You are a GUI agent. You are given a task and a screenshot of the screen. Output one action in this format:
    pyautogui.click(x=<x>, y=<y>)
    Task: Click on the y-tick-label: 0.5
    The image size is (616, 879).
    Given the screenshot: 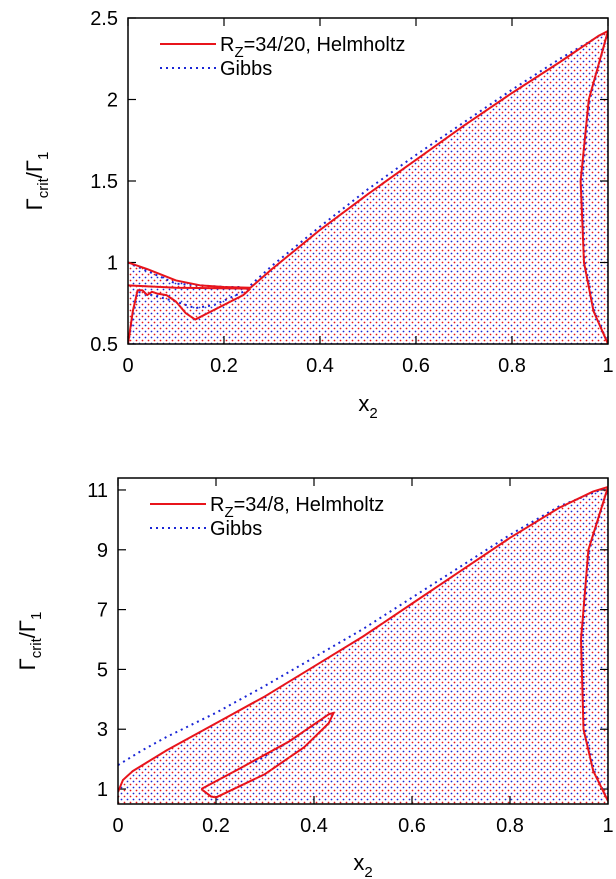 What is the action you would take?
    pyautogui.click(x=104, y=345)
    